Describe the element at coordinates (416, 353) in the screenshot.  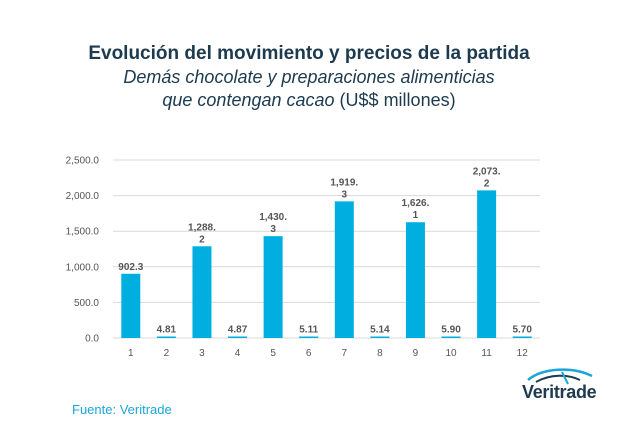
I see `x-tick-label: 9` at that location.